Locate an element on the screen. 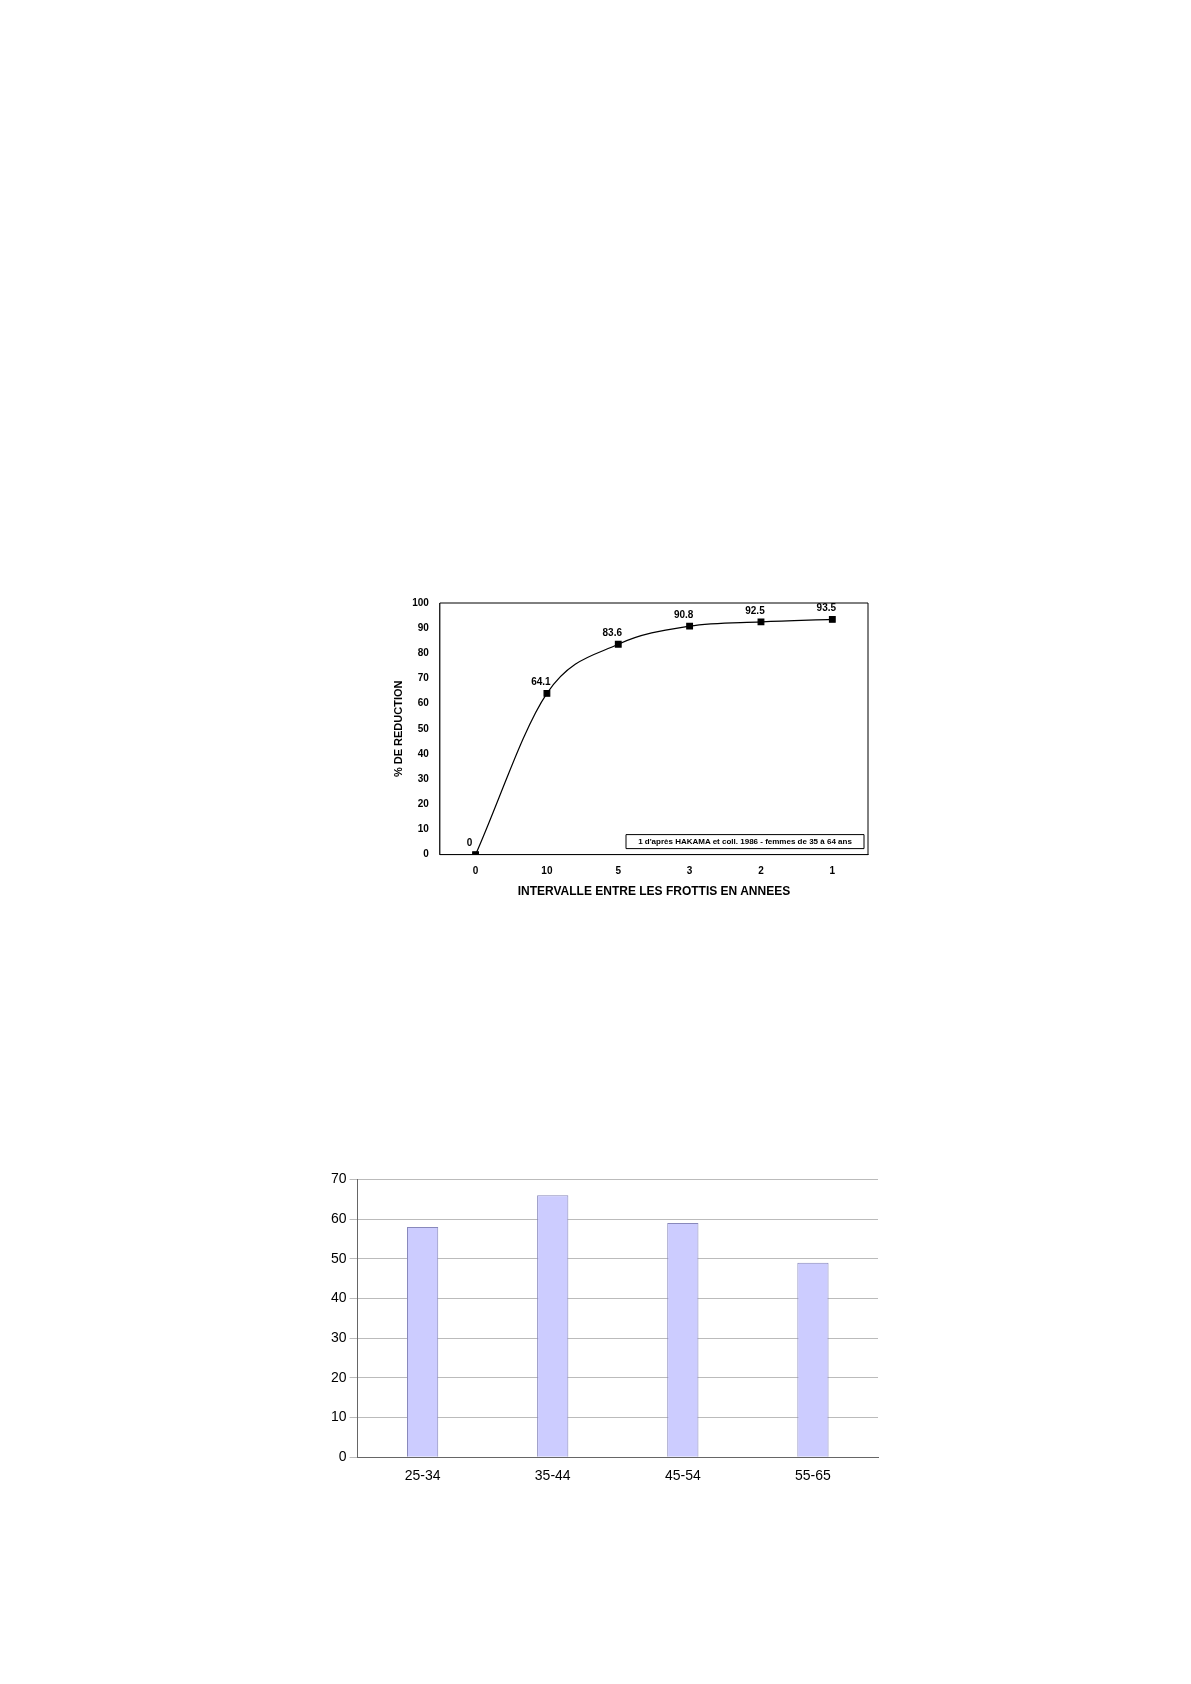 Image resolution: width=1191 pixels, height=1684 pixels. y-axis-title: % DE REDUCTION is located at coordinates (397, 729).